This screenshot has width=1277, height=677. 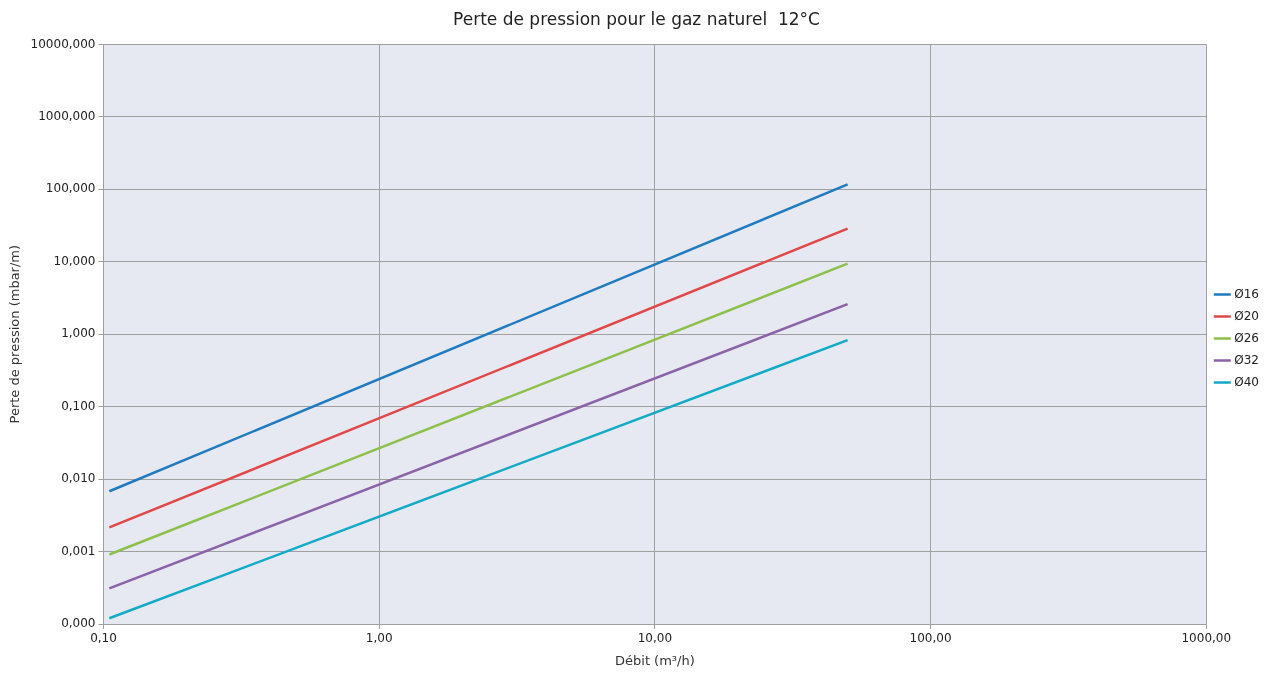 What do you see at coordinates (655, 638) in the screenshot?
I see `x-tick-label: 10,00` at bounding box center [655, 638].